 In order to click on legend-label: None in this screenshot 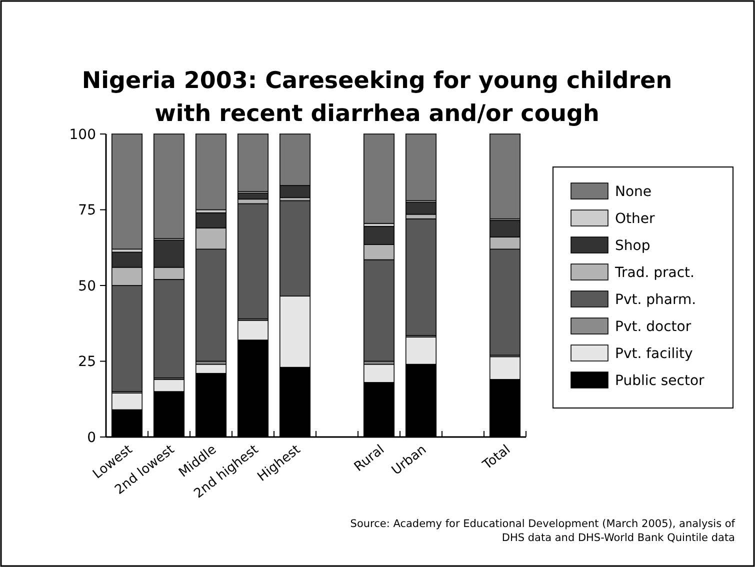, I will do `click(633, 192)`.